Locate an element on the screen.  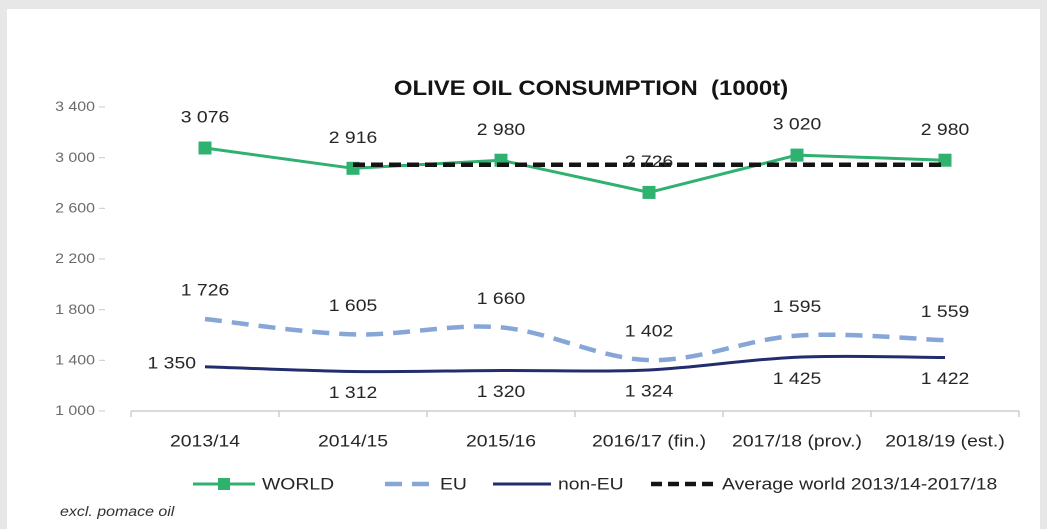
world-data-label: 2 916 is located at coordinates (353, 137).